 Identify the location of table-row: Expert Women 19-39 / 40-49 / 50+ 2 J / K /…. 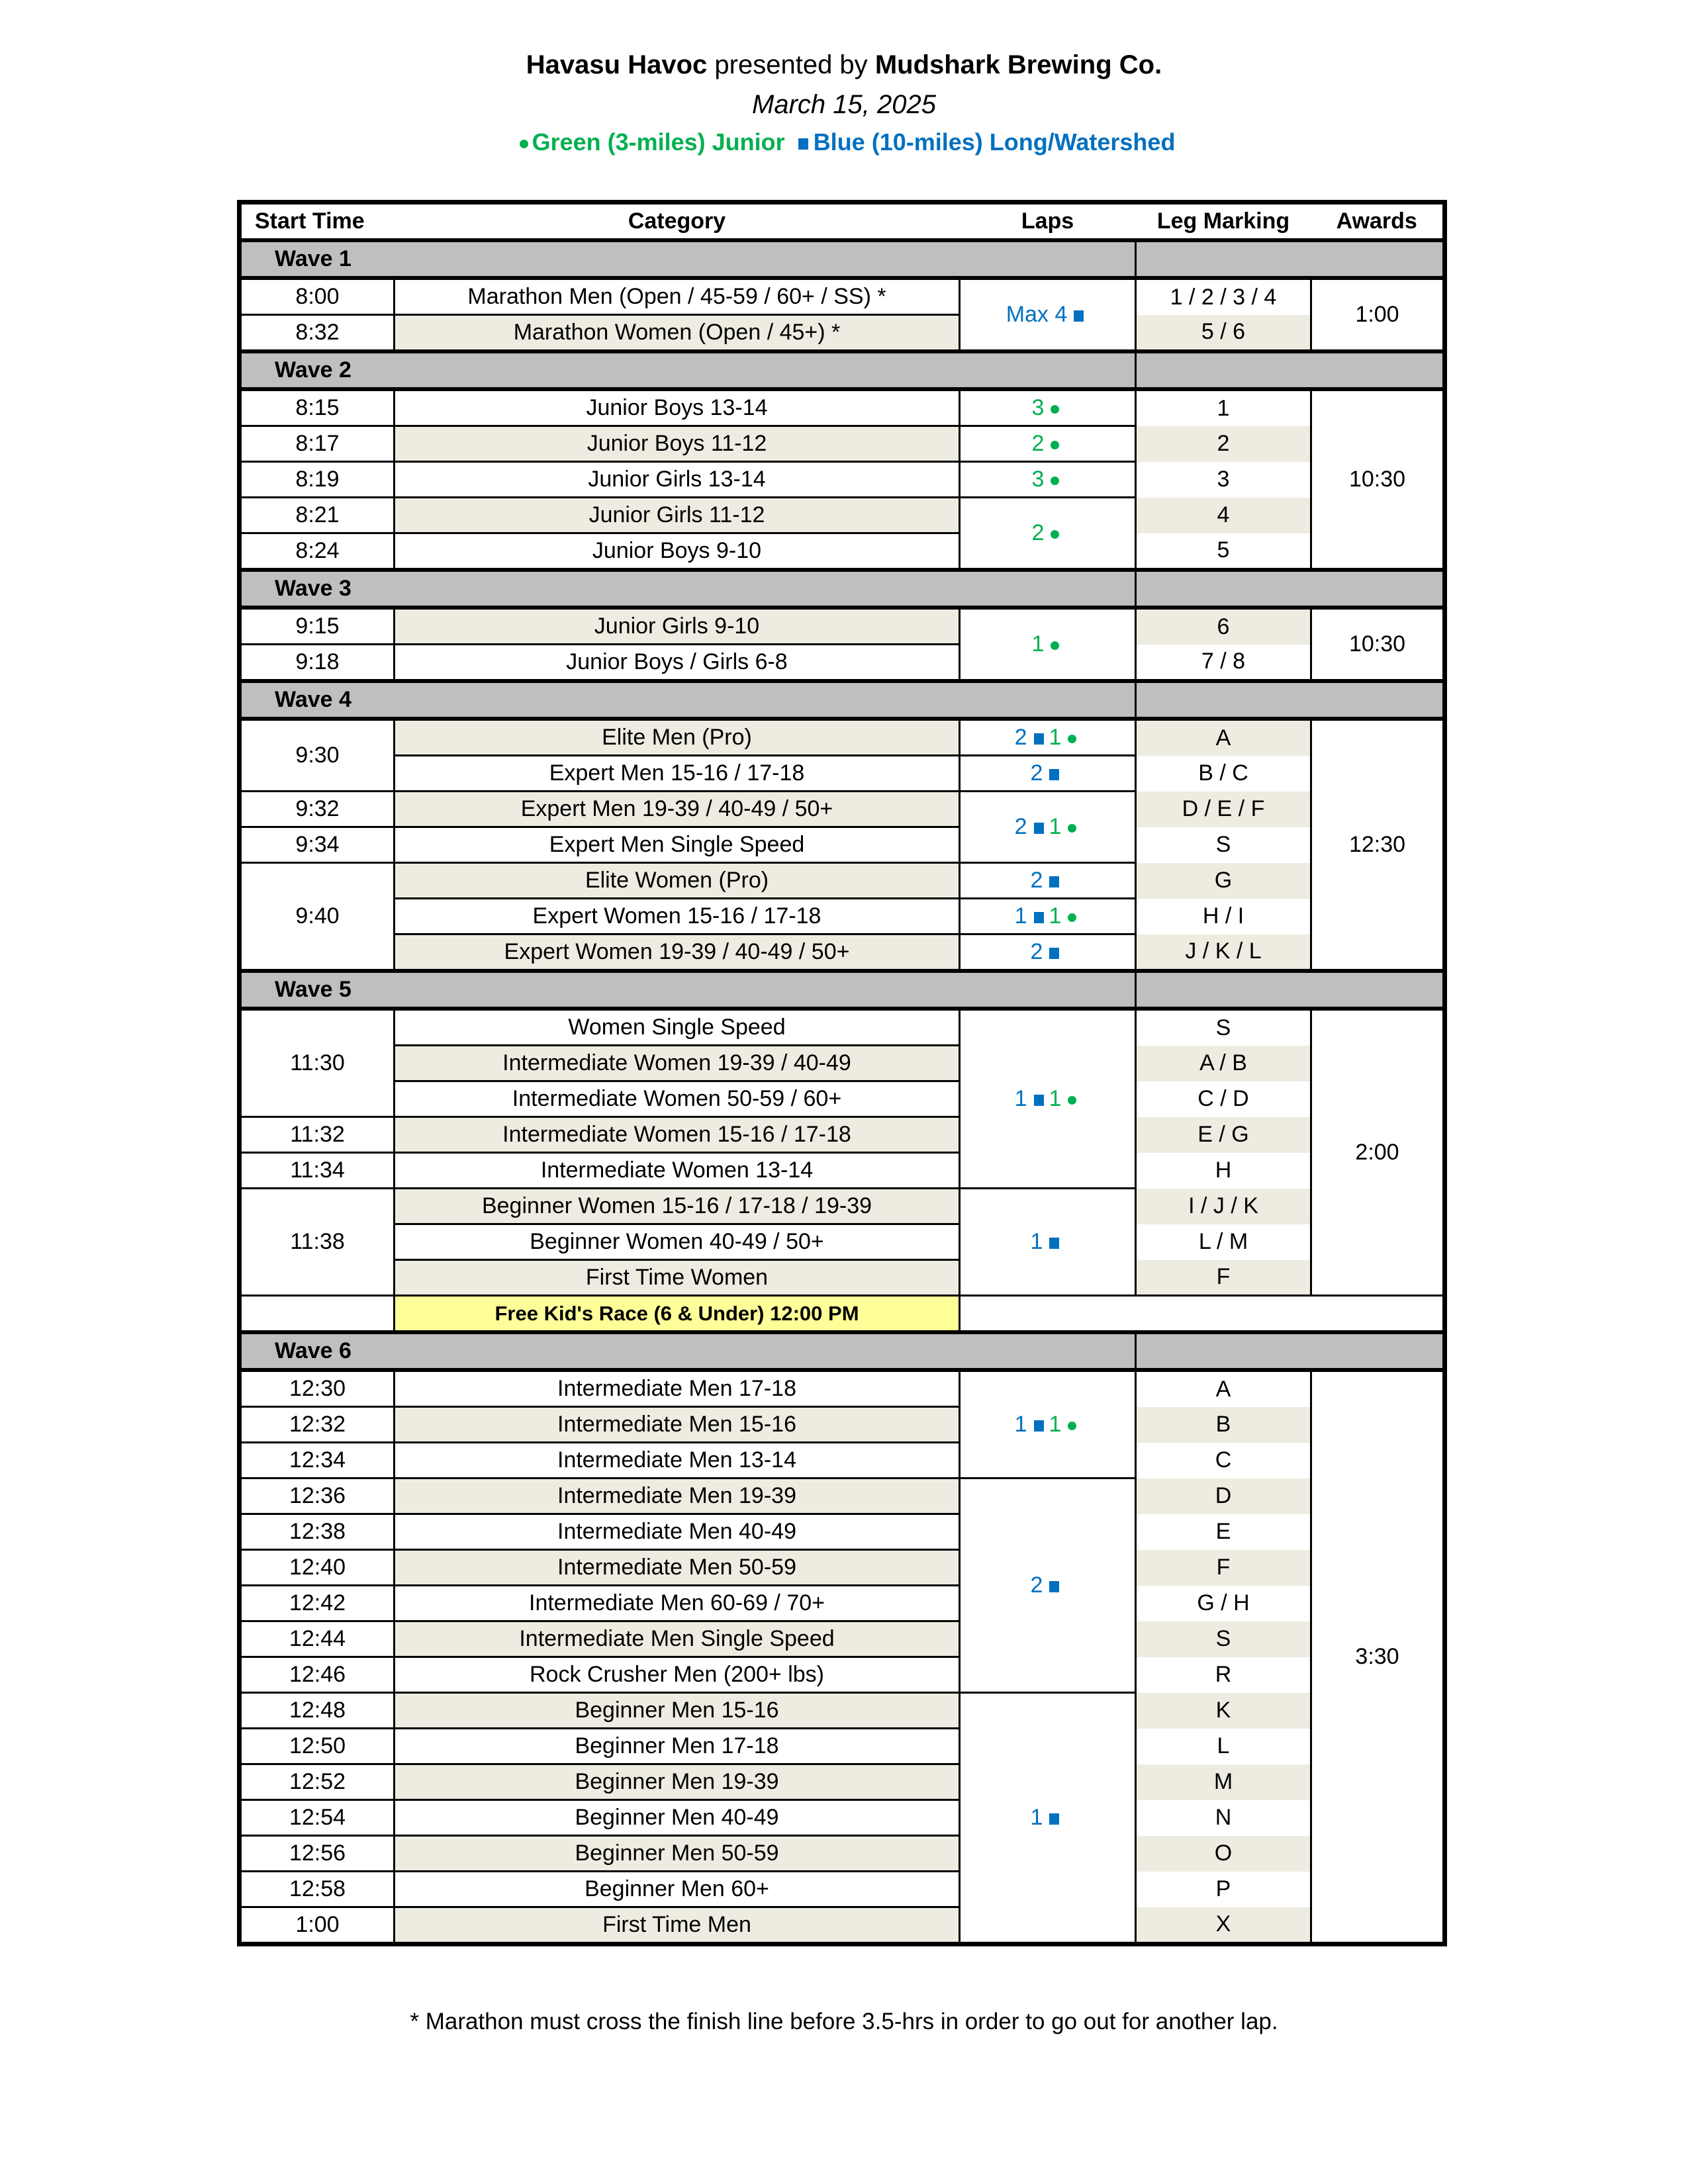
(842, 953).